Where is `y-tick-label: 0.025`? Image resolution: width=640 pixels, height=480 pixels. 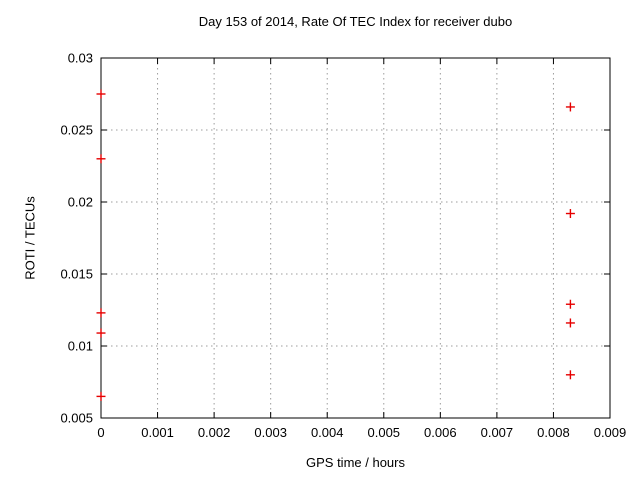 y-tick-label: 0.025 is located at coordinates (76, 130).